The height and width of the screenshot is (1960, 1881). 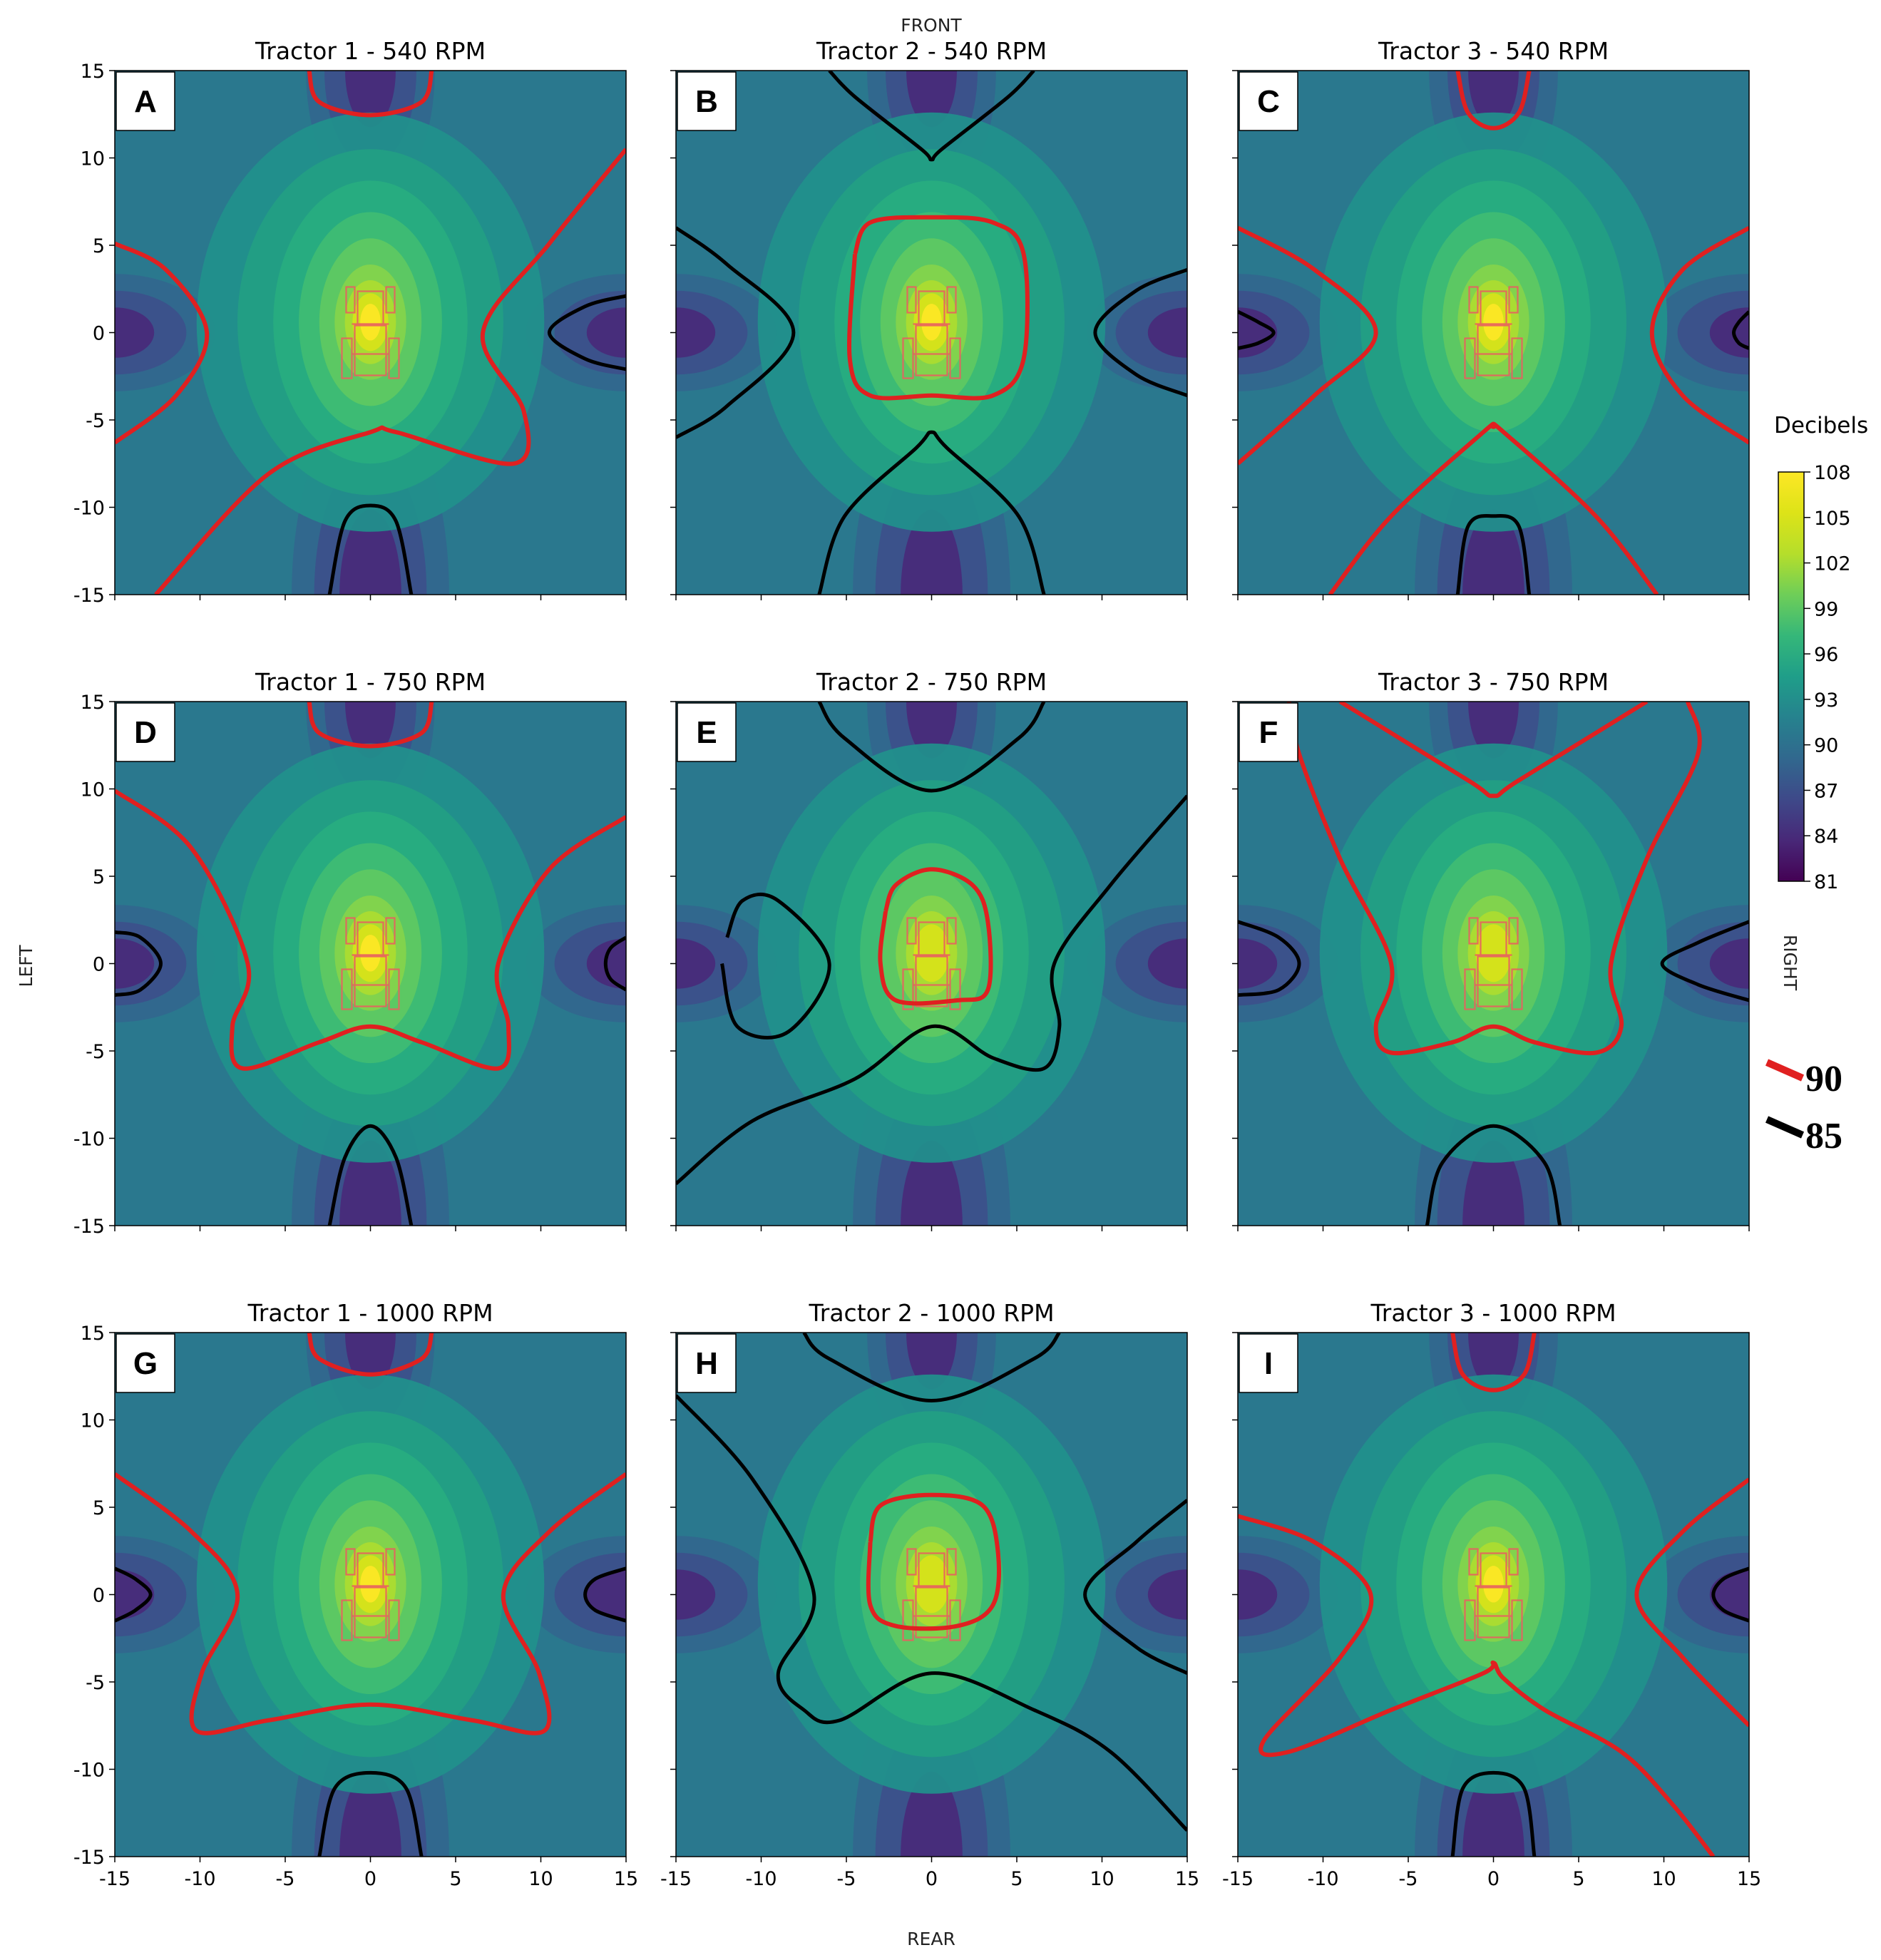 I want to click on panel-letter-text: I, so click(x=1268, y=1363).